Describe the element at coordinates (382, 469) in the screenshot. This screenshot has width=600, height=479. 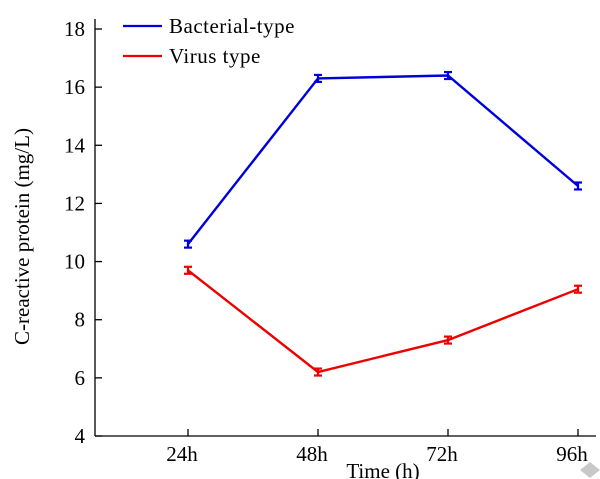
I see `x-axis-title: Time (h)` at that location.